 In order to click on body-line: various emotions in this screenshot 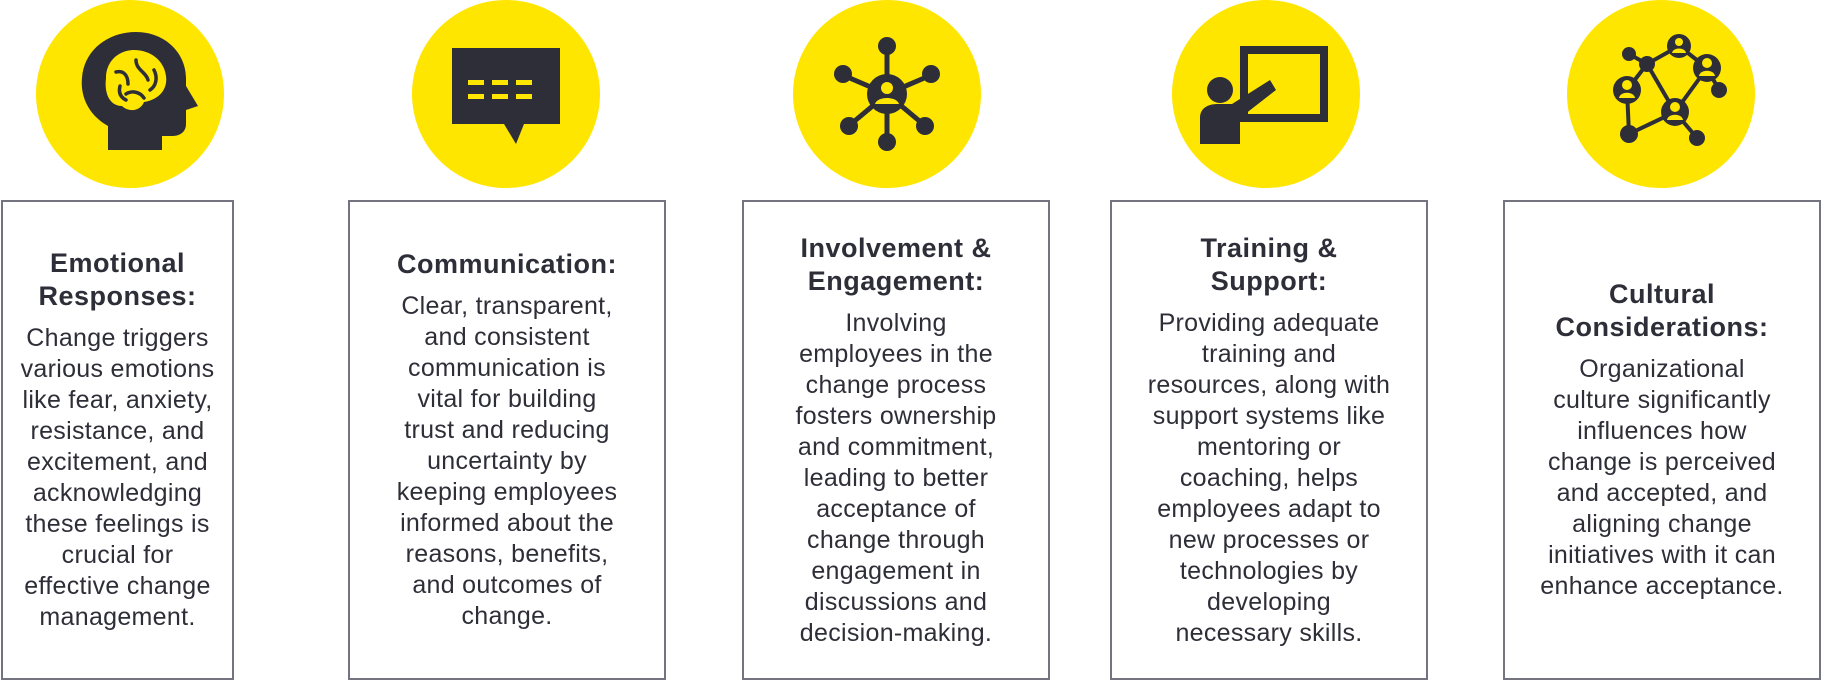, I will do `click(117, 369)`.